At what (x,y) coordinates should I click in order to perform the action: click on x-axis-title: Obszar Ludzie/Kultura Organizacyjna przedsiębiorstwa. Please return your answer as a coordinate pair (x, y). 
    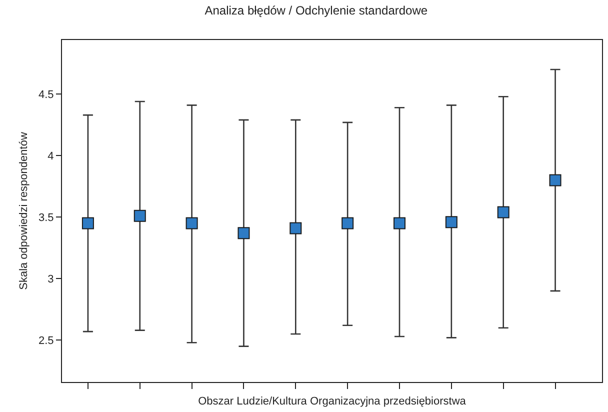
    Looking at the image, I should click on (332, 401).